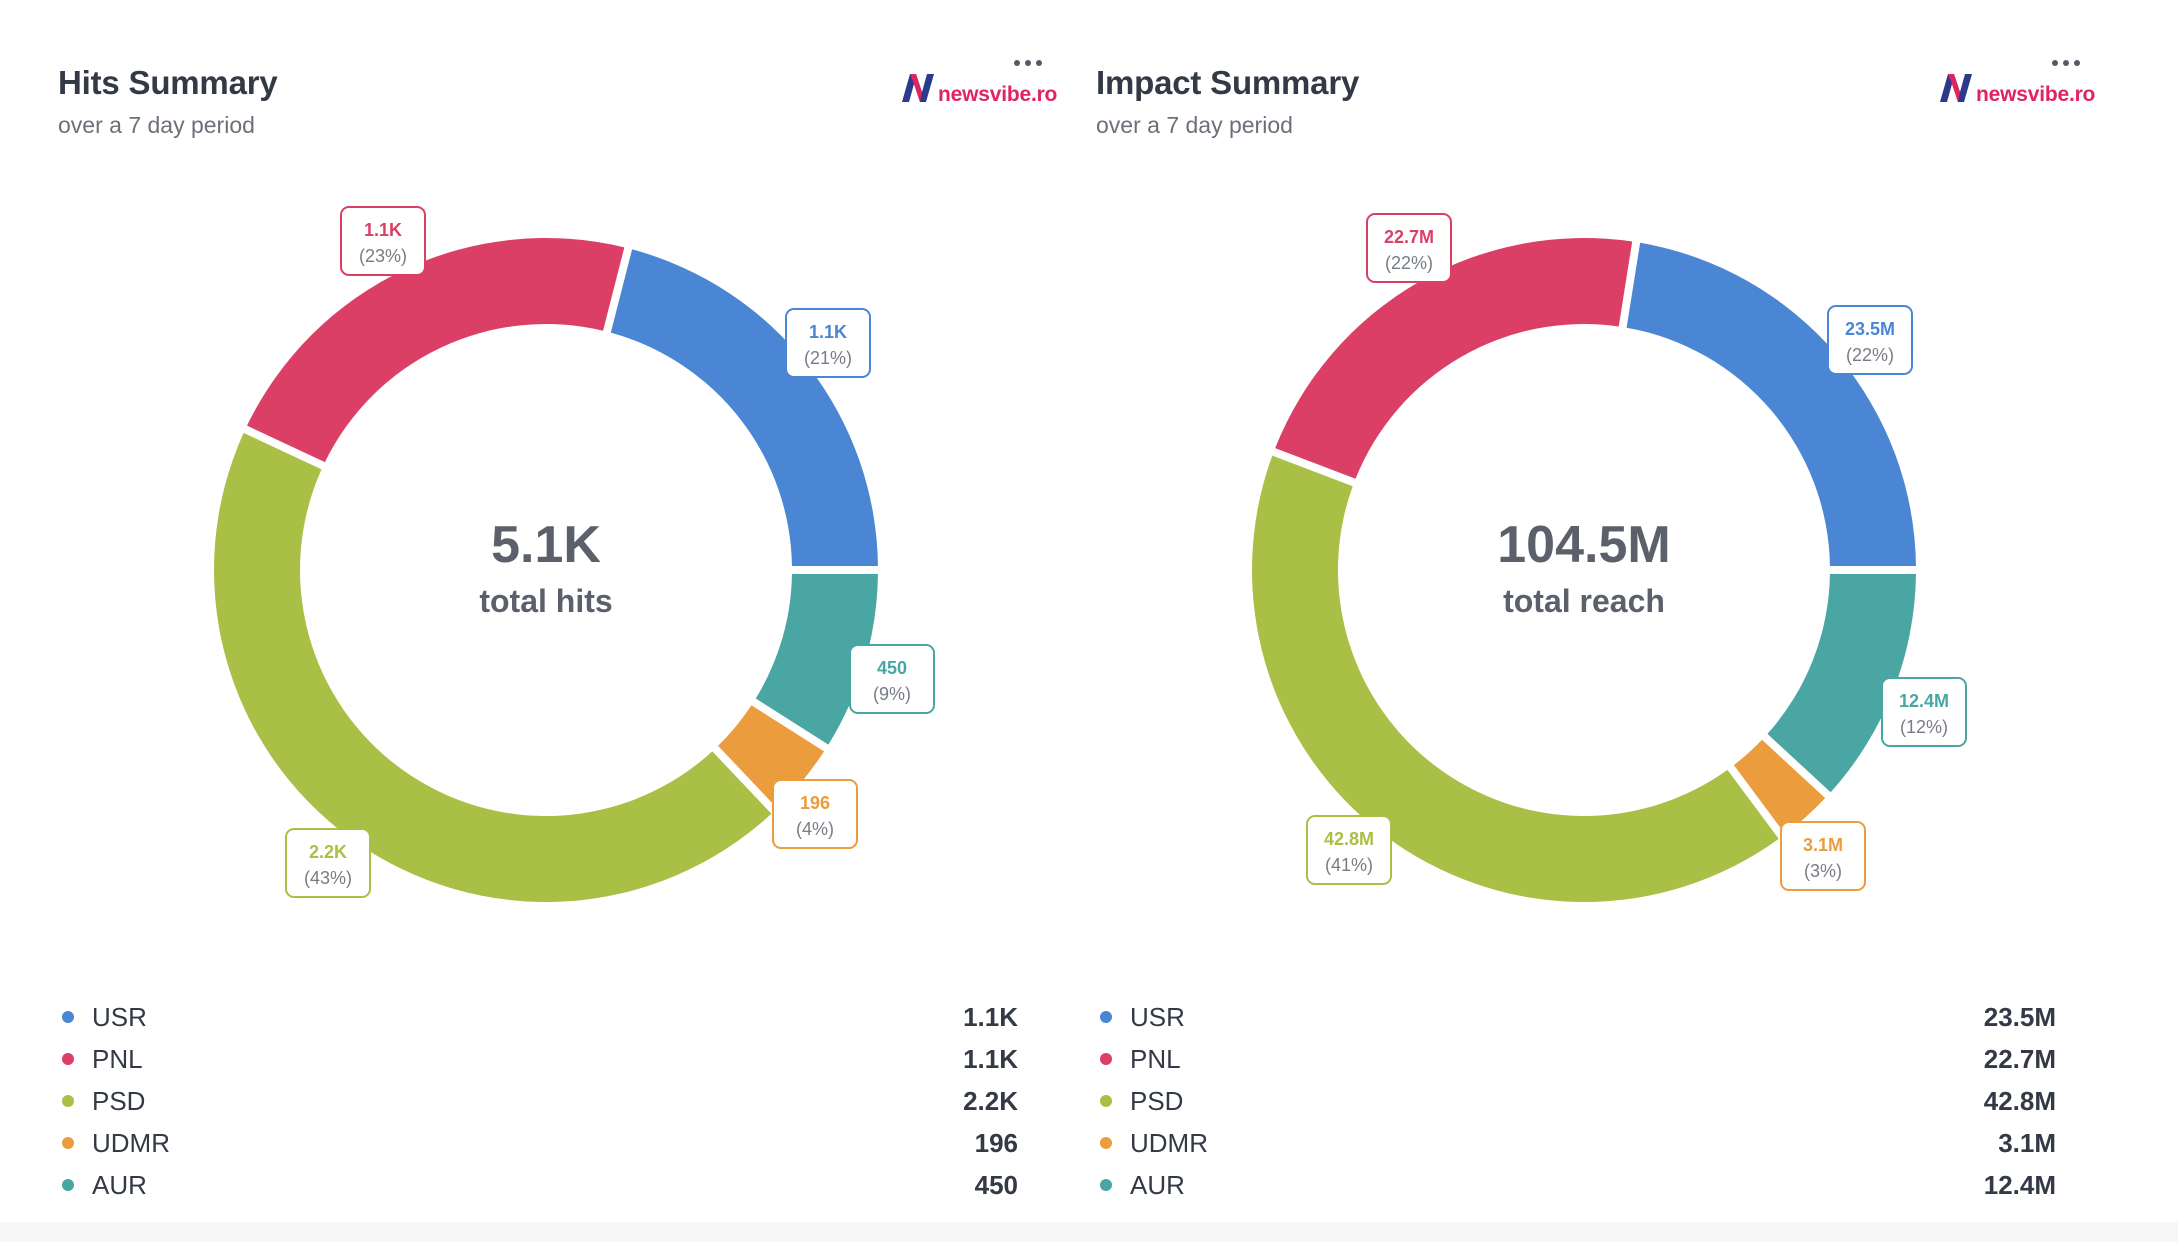 This screenshot has width=2178, height=1242. I want to click on data-label-udmr: 3.1M (3%), so click(1823, 856).